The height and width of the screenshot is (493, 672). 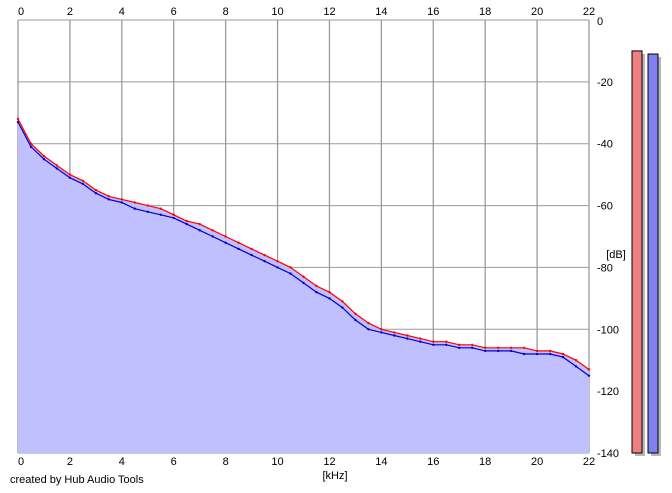 What do you see at coordinates (70, 12) in the screenshot?
I see `x-tick-label-top-1: 2` at bounding box center [70, 12].